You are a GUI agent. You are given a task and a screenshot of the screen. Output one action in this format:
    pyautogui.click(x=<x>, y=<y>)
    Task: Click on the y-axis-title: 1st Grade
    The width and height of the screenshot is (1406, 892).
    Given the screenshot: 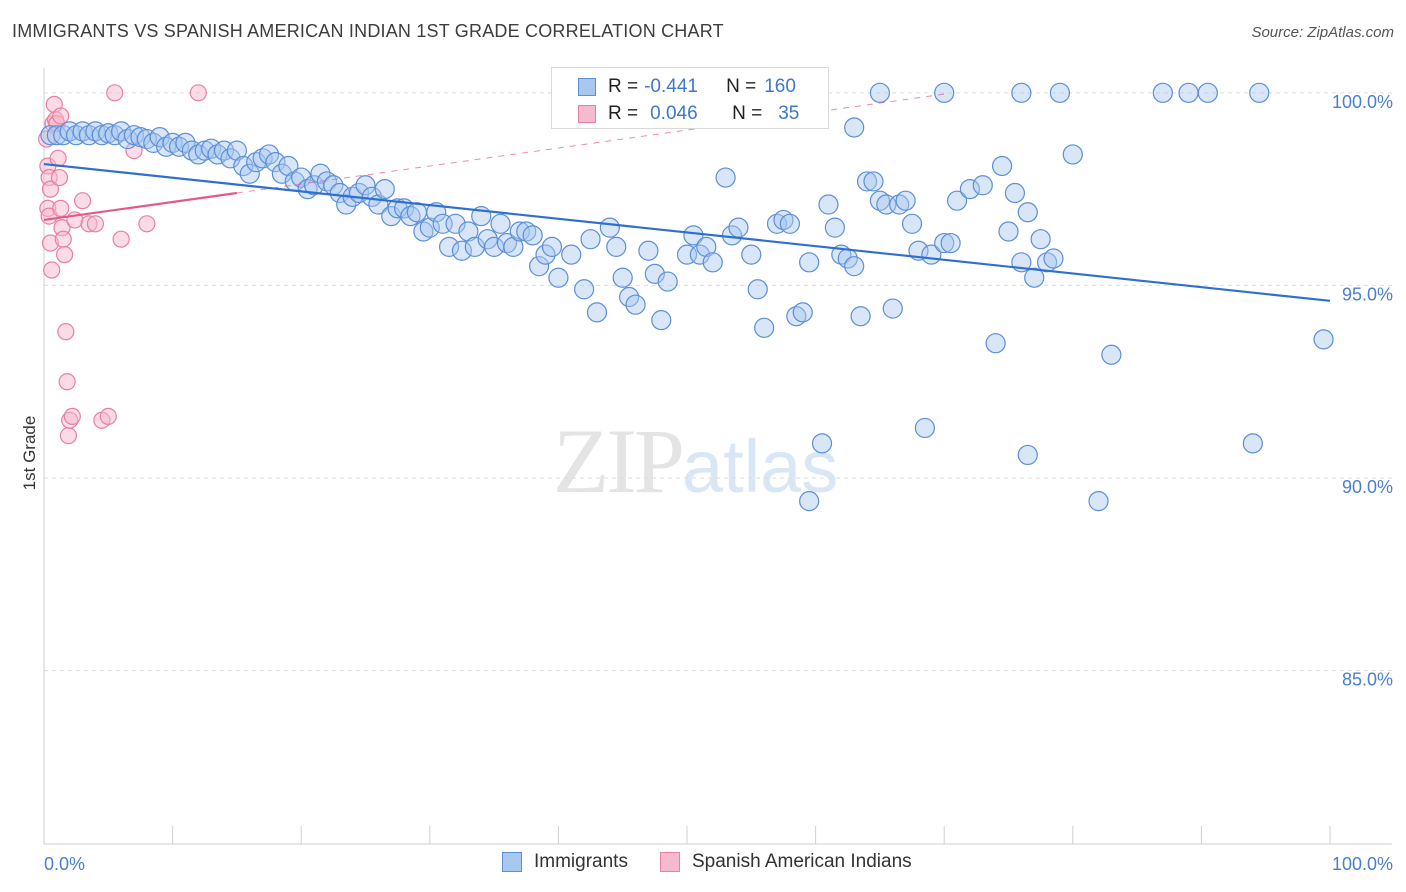 What is the action you would take?
    pyautogui.click(x=29, y=453)
    